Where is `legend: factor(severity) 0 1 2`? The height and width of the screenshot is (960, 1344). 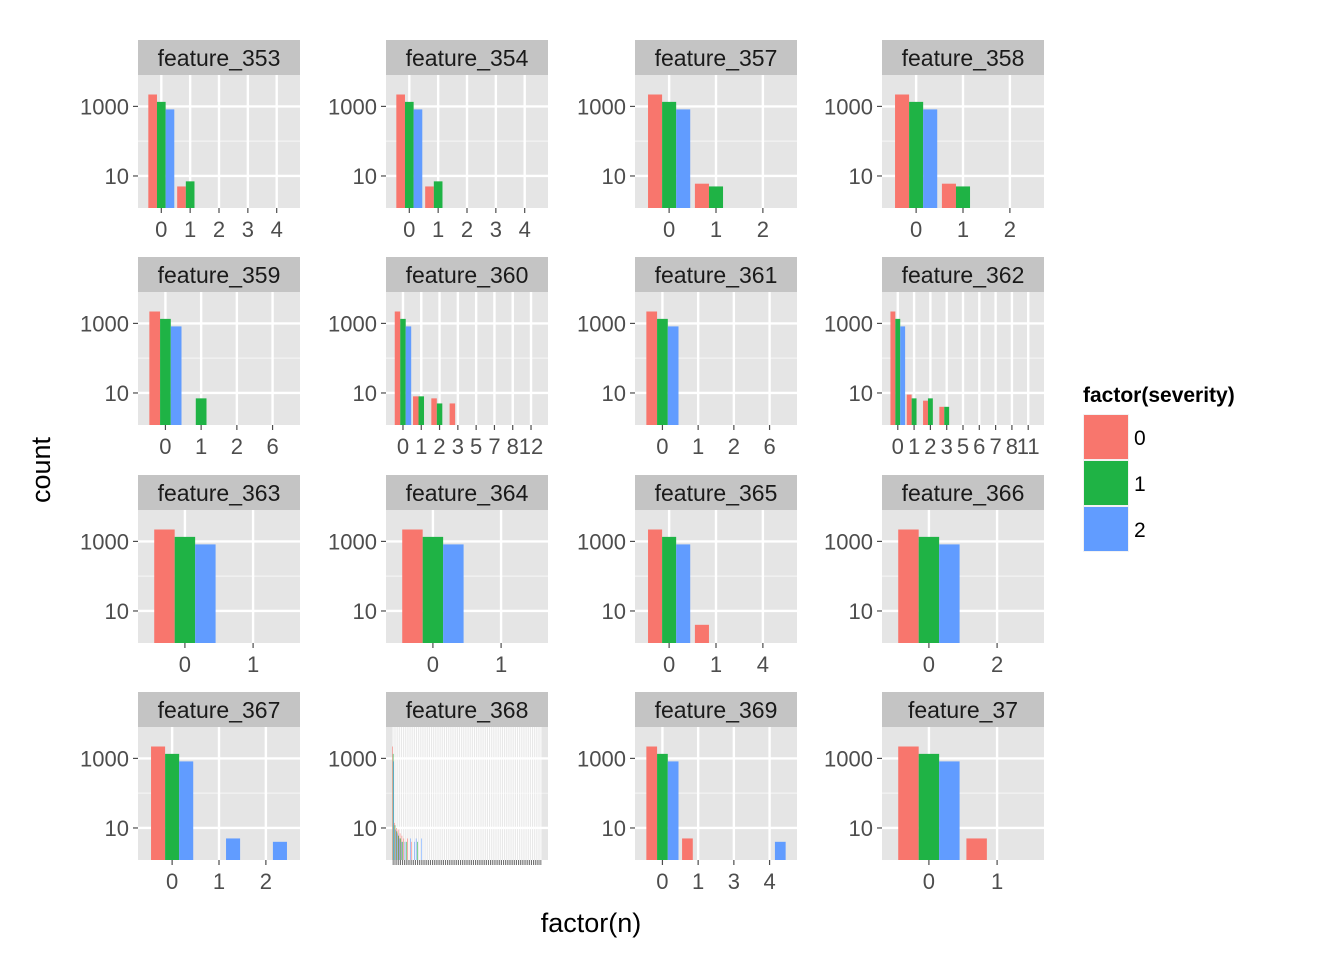
legend: factor(severity) 0 1 2 is located at coordinates (1159, 468).